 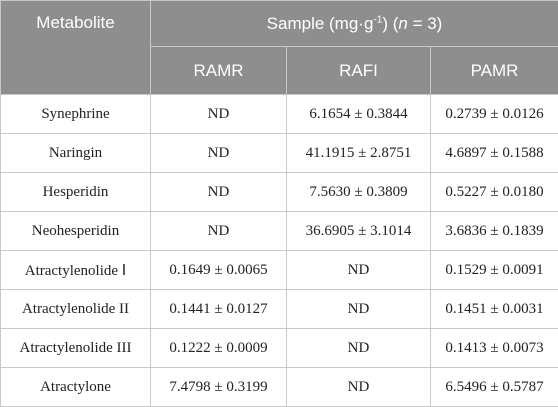 What do you see at coordinates (494, 153) in the screenshot?
I see `pamr-cell: 4.6897 ± 0.1588` at bounding box center [494, 153].